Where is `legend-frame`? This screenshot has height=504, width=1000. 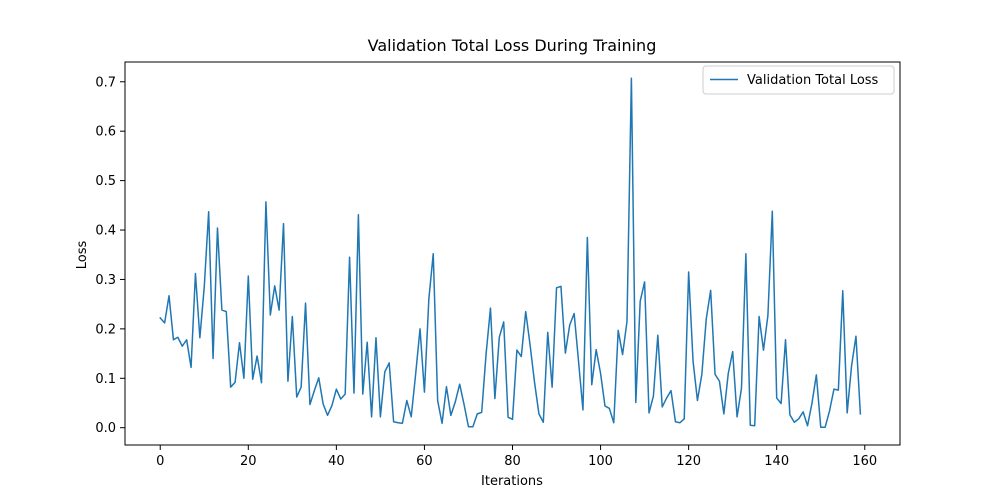 legend-frame is located at coordinates (798, 80).